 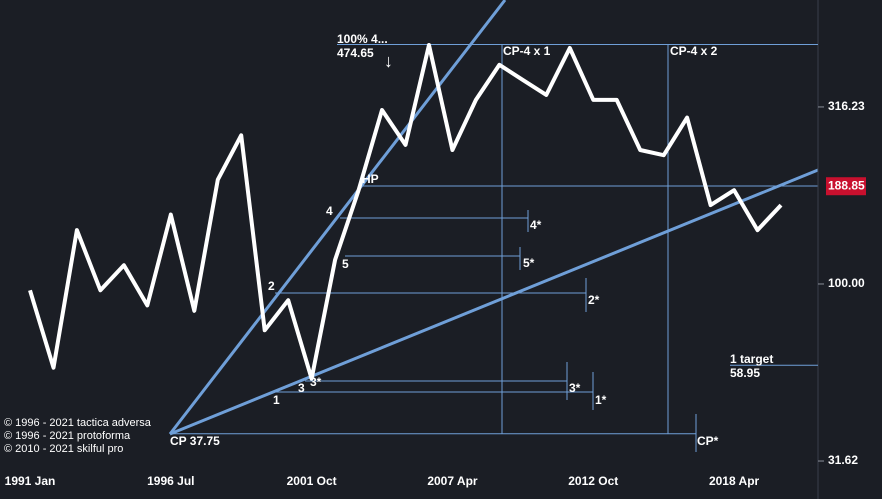 What do you see at coordinates (271, 286) in the screenshot?
I see `annotation: 2` at bounding box center [271, 286].